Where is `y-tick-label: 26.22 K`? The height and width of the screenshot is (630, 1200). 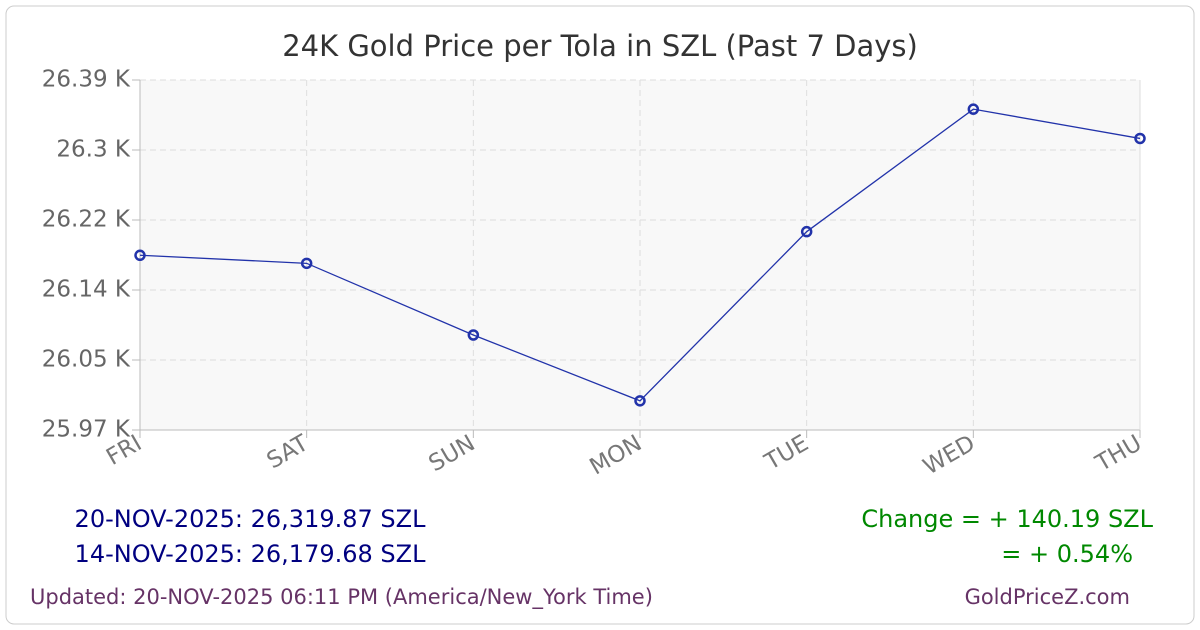
y-tick-label: 26.22 K is located at coordinates (86, 220).